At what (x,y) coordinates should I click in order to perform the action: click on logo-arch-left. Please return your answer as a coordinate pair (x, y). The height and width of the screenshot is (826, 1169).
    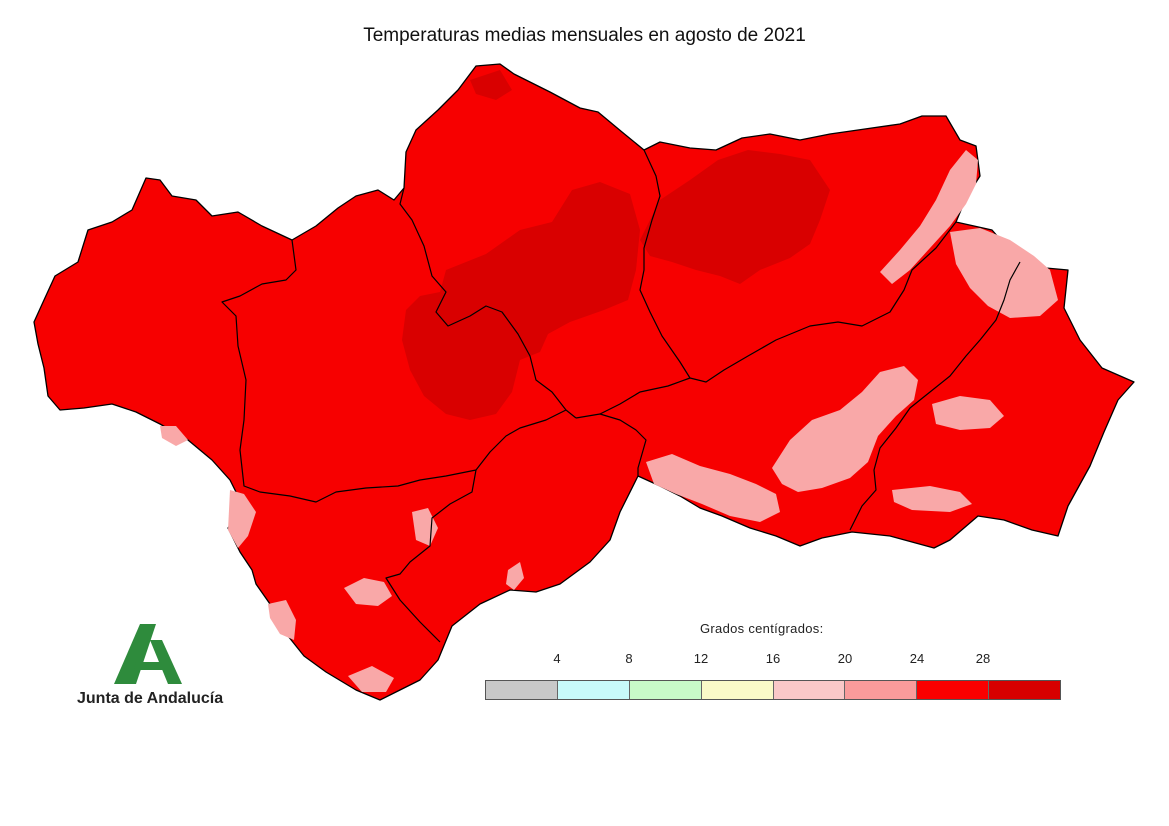
    Looking at the image, I should click on (135, 654).